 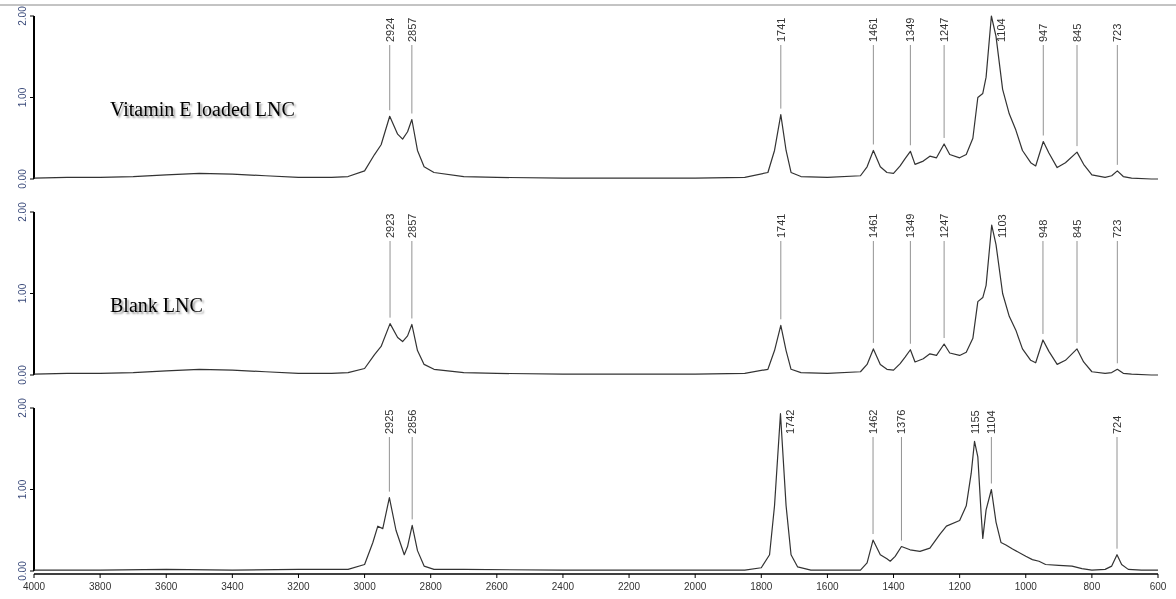 What do you see at coordinates (1043, 32) in the screenshot?
I see `annotation: 947` at bounding box center [1043, 32].